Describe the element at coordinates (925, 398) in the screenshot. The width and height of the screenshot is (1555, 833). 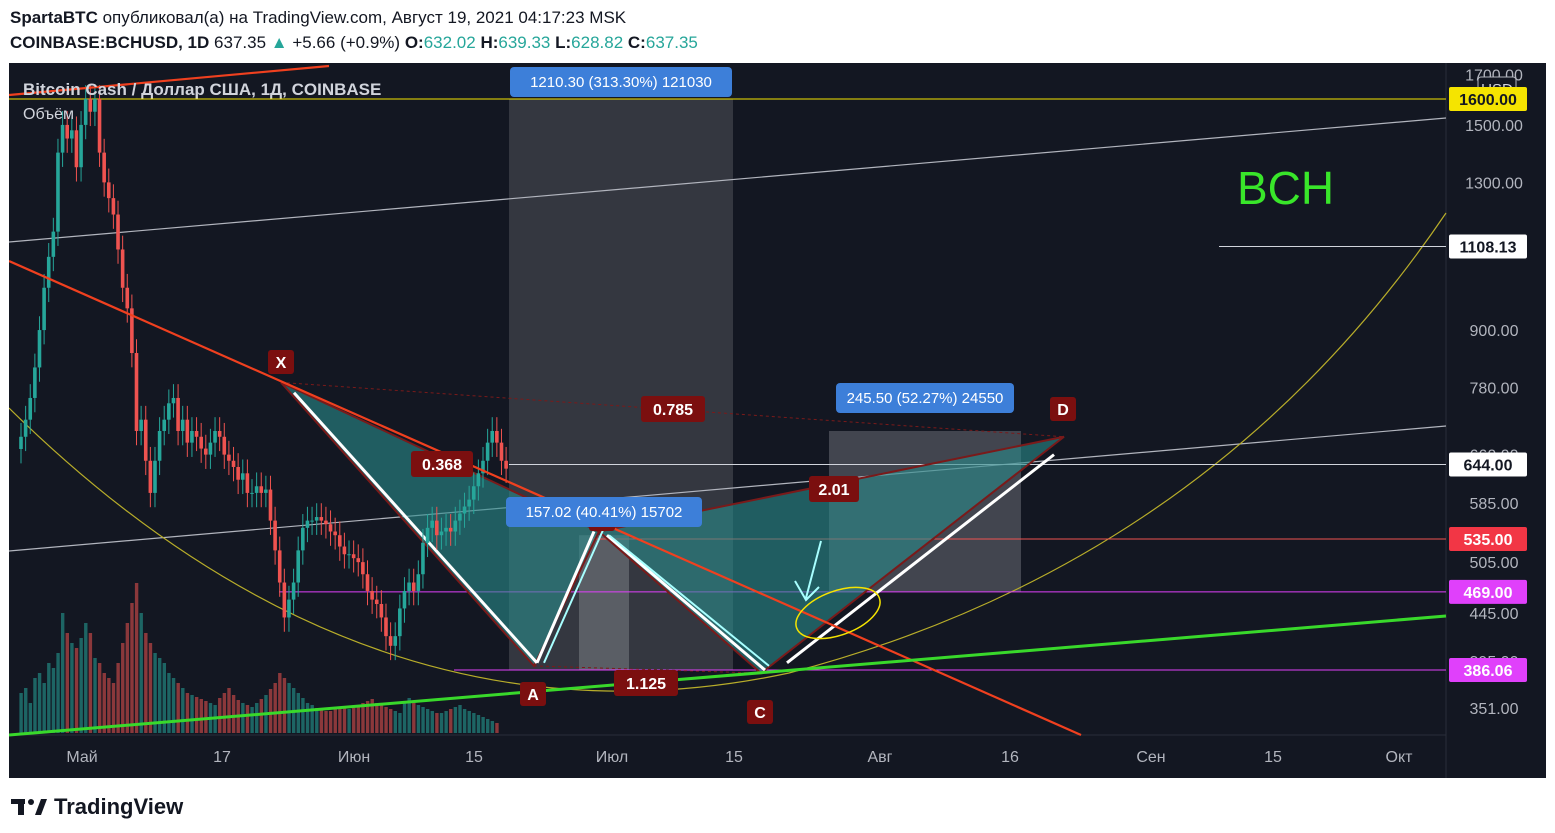
I see `measure-label-3: 245.50 (52.27%) 24550` at that location.